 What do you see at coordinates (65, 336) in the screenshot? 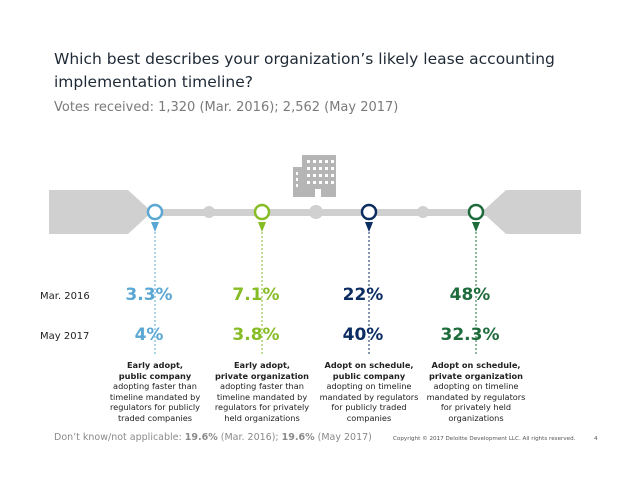
I see `row-label-may-2017: May 2017` at bounding box center [65, 336].